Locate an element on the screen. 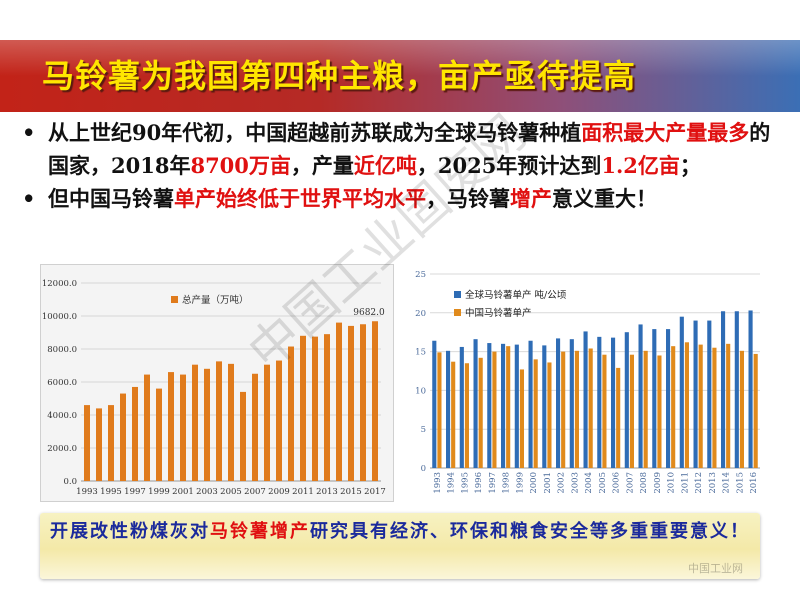 The height and width of the screenshot is (600, 800). y-tick-label: 15 is located at coordinates (420, 353).